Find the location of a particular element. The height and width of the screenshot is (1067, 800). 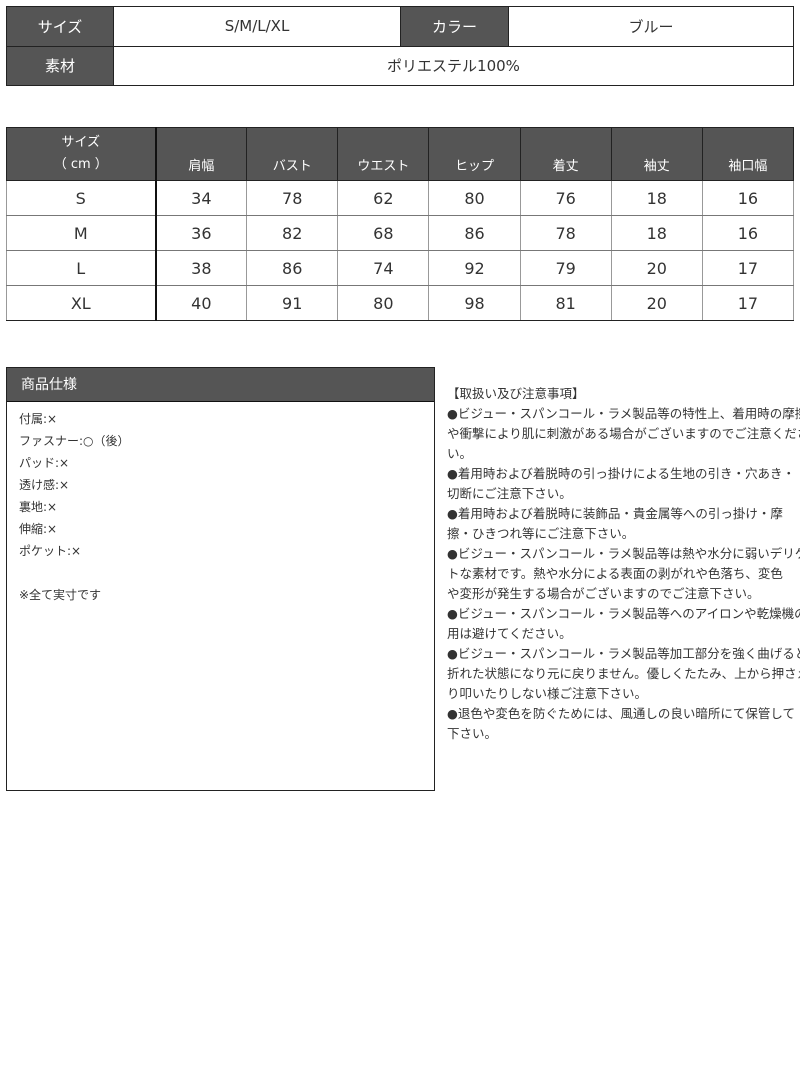

note-line: ●ビジュー・スパンコール・ラメ製品等へのアイロンや乾燥機の使 is located at coordinates (623, 613).